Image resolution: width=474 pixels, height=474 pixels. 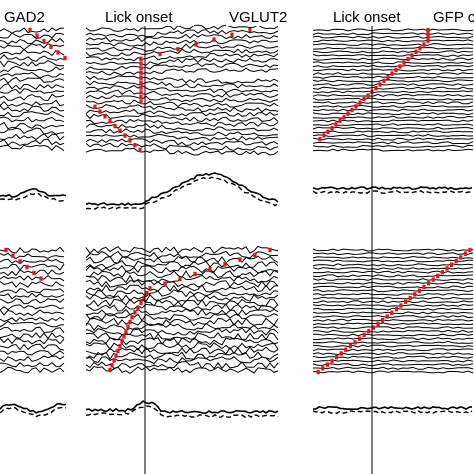 I want to click on average-trace-vglut2-bot, so click(x=182, y=407).